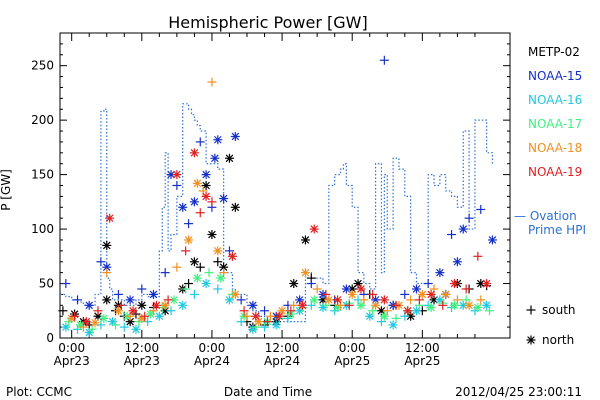  Describe the element at coordinates (46, 284) in the screenshot. I see `y-tick-label: 50` at that location.